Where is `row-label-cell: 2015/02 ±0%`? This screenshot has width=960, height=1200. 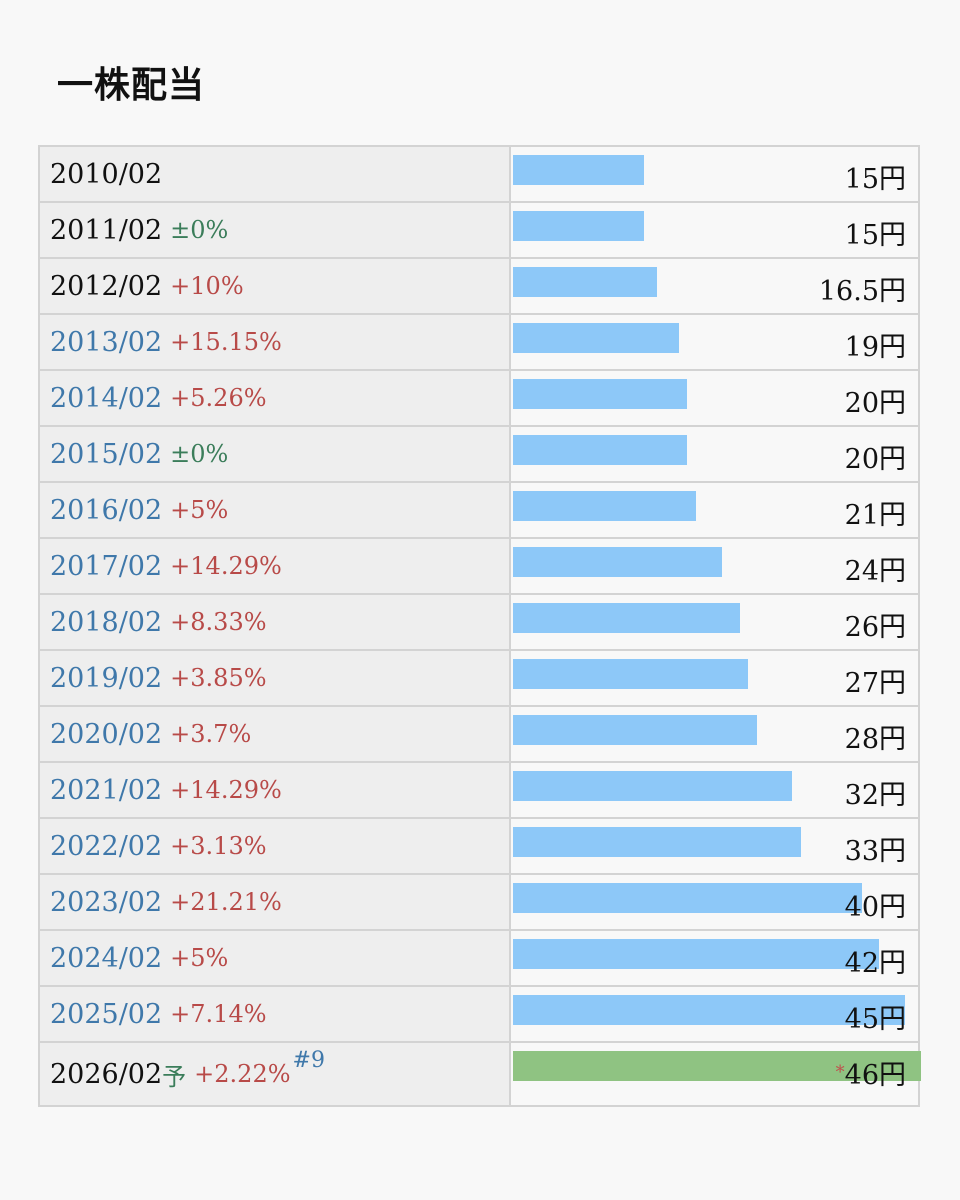
row-label-cell: 2015/02 ±0% is located at coordinates (275, 454).